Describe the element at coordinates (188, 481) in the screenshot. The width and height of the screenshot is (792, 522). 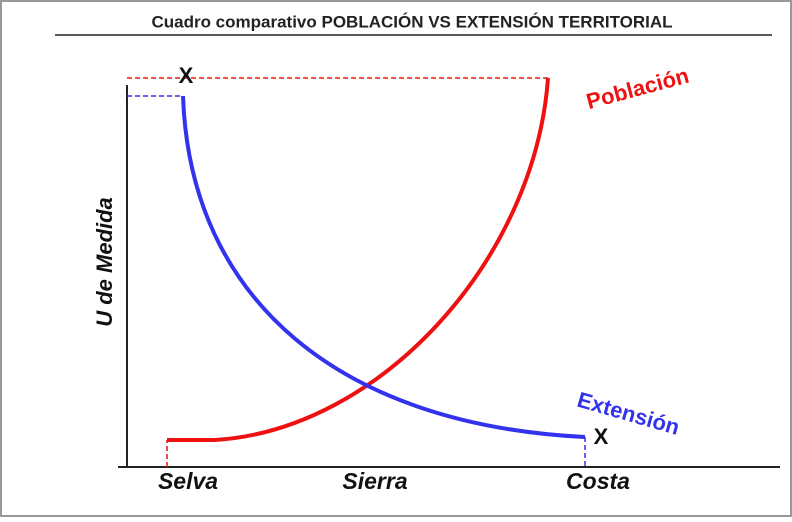
I see `category-label: Selva` at that location.